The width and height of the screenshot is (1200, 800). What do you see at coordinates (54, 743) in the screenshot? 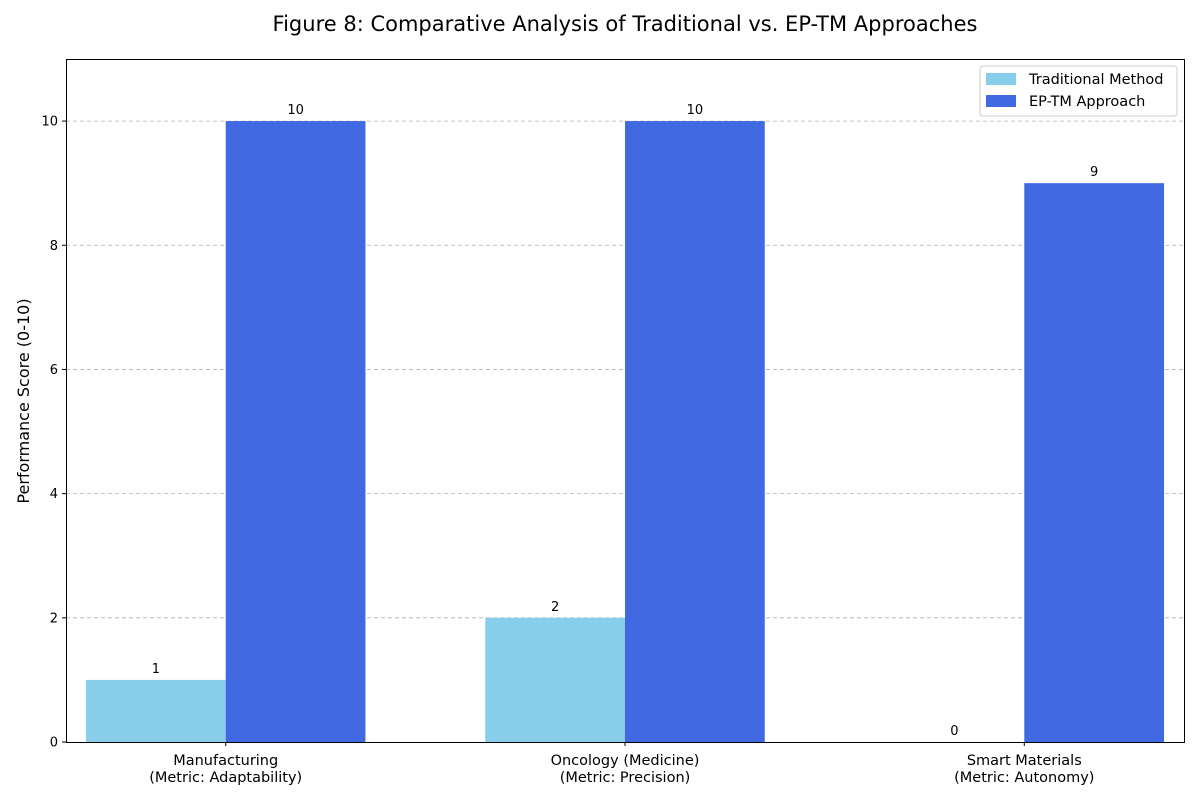
I see `y-tick-label: 0` at bounding box center [54, 743].